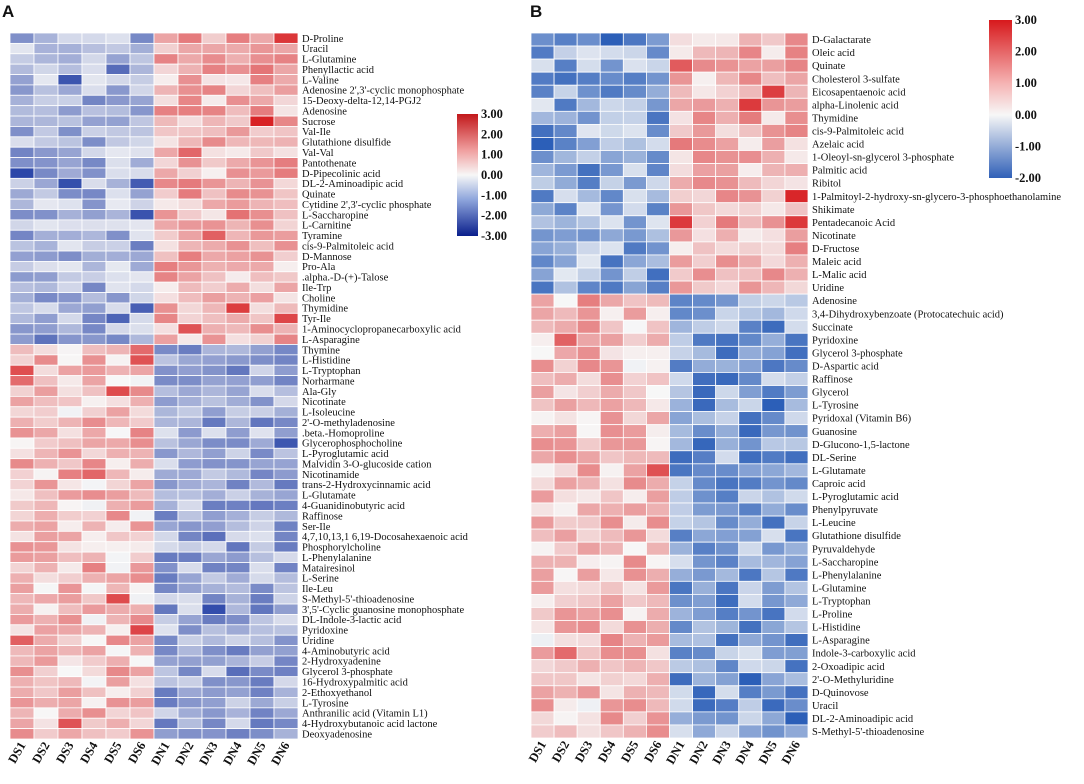 This screenshot has width=1084, height=784. What do you see at coordinates (341, 174) in the screenshot?
I see `row-label: D-Pipecolinic acid` at bounding box center [341, 174].